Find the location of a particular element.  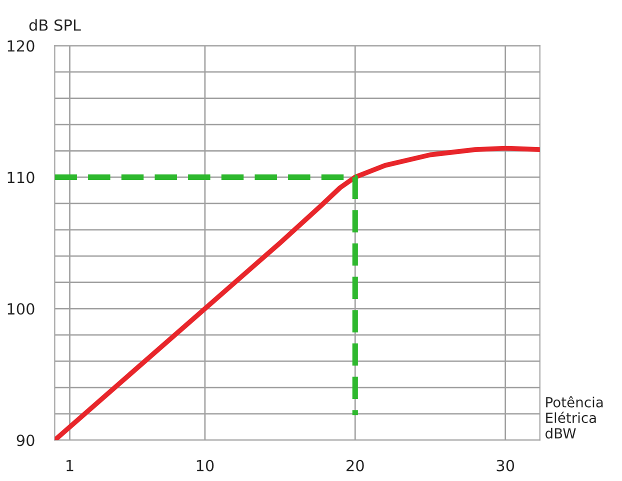

x-tick-label: 10 is located at coordinates (205, 466).